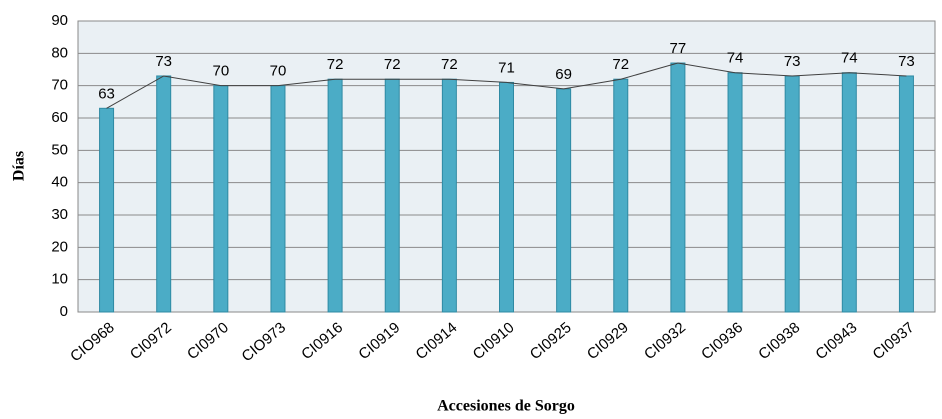 The image size is (942, 419). Describe the element at coordinates (322, 341) in the screenshot. I see `x-tick-label: CI0916` at that location.